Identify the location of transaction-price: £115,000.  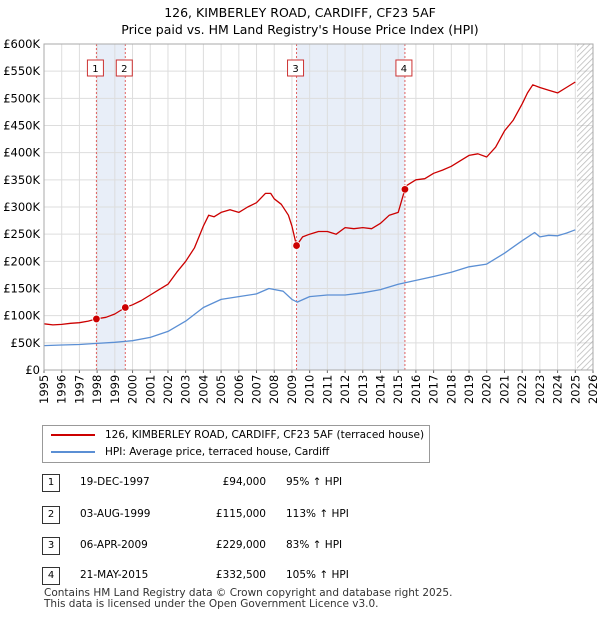
(240, 514).